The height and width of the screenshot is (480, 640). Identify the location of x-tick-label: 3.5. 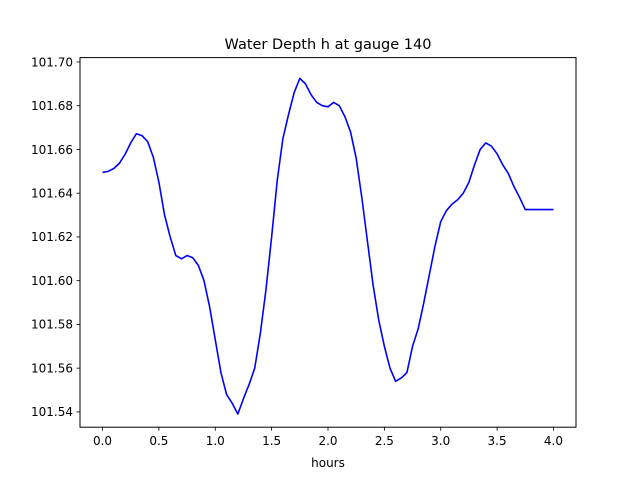
(497, 441).